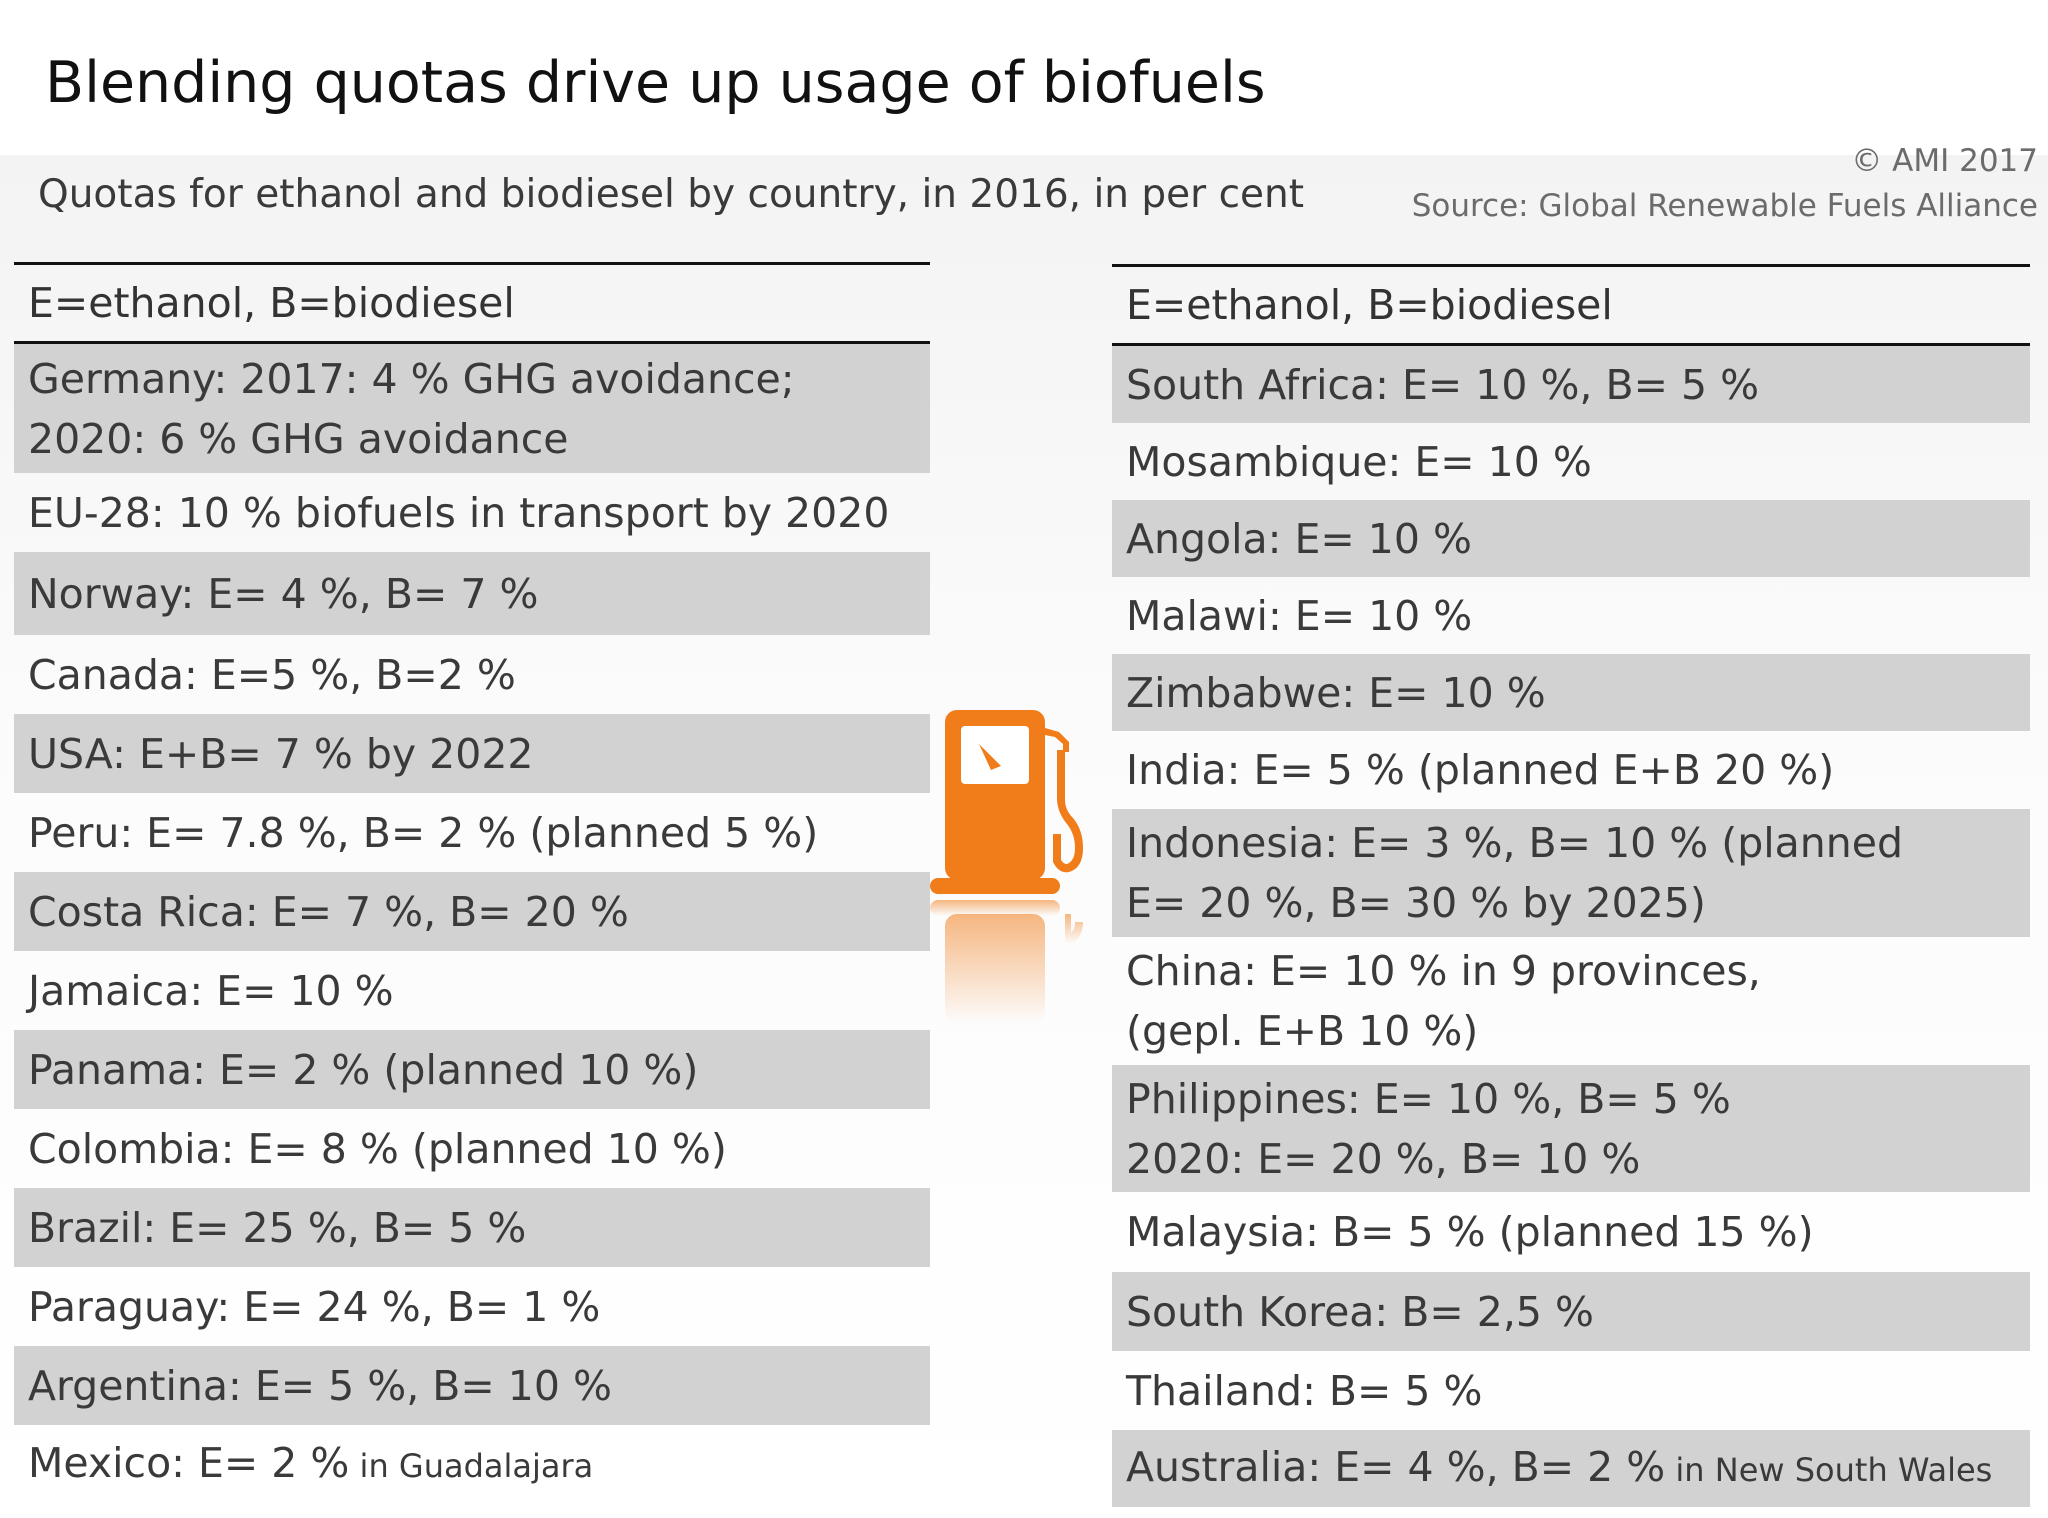 Image resolution: width=2048 pixels, height=1518 pixels. I want to click on right-table-row-note: in New South Wales, so click(1829, 1470).